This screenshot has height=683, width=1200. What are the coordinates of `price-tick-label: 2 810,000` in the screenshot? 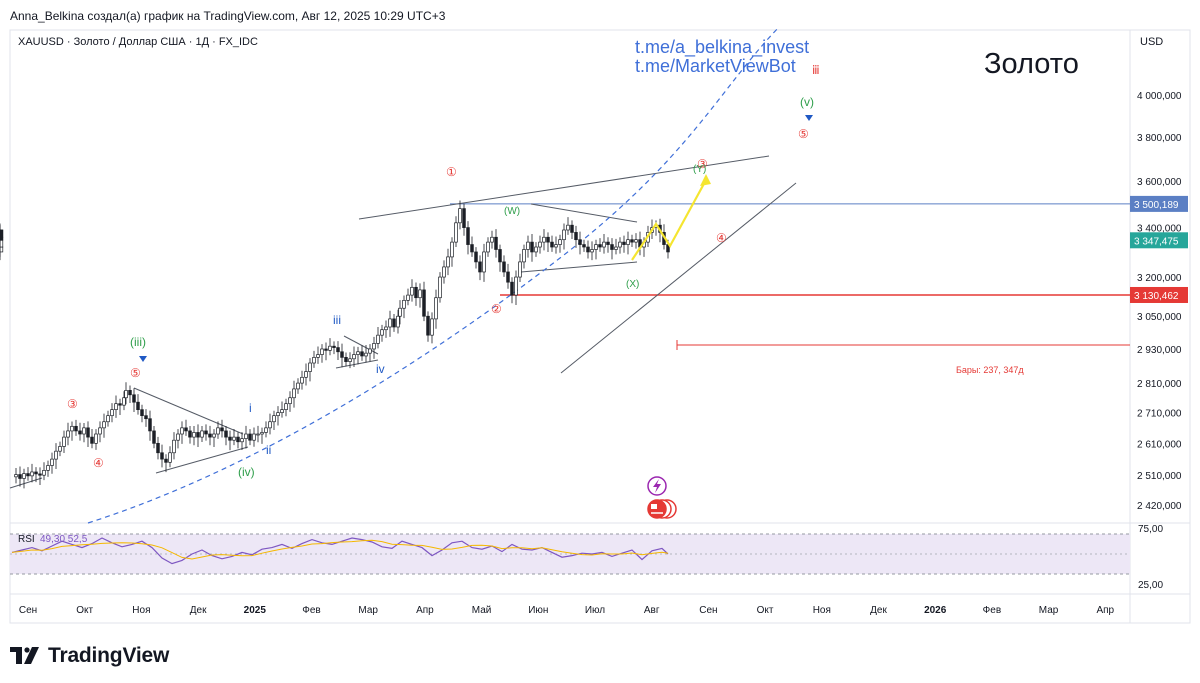 It's located at (1159, 384).